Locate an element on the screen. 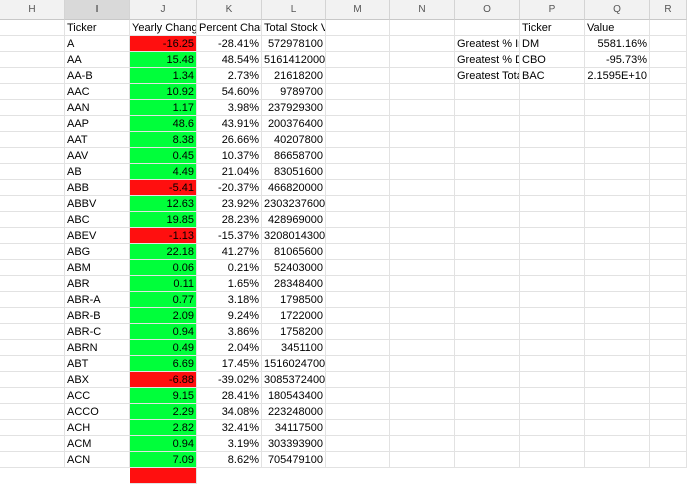 The height and width of the screenshot is (484, 687). yearly-change-cell: 12.63 is located at coordinates (163, 204).